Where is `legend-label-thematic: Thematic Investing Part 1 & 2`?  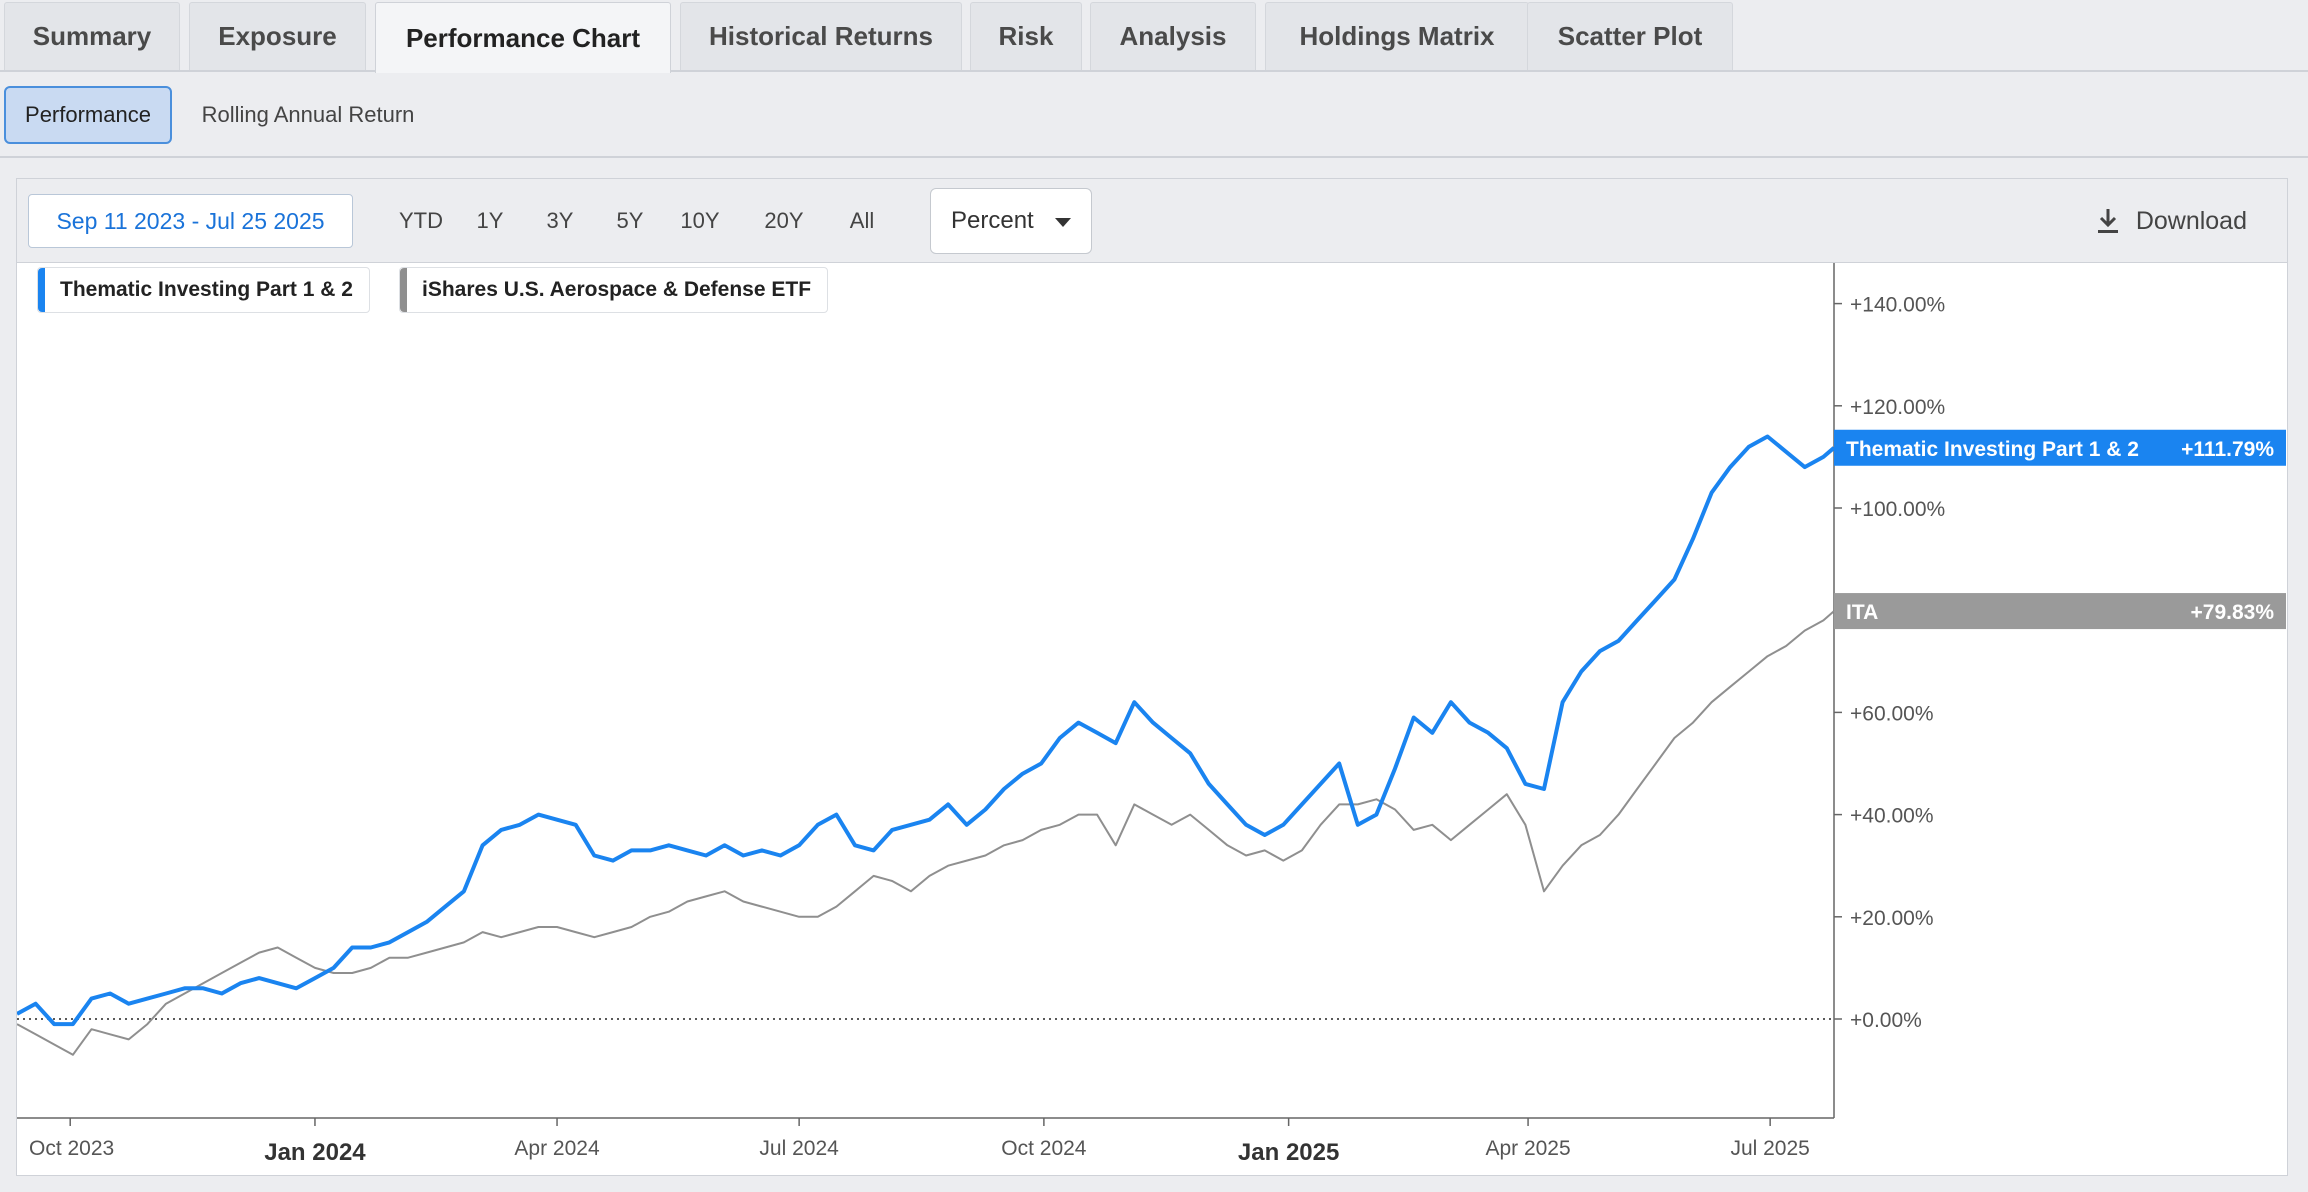 legend-label-thematic: Thematic Investing Part 1 & 2 is located at coordinates (206, 289).